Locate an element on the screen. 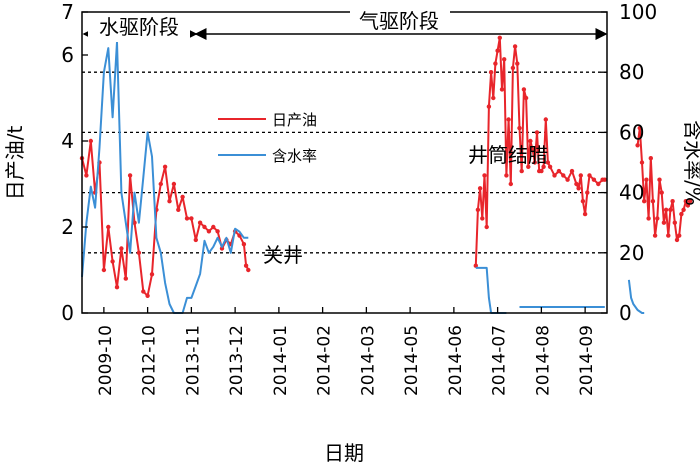  x-tick-label: 2014-01 is located at coordinates (281, 360).